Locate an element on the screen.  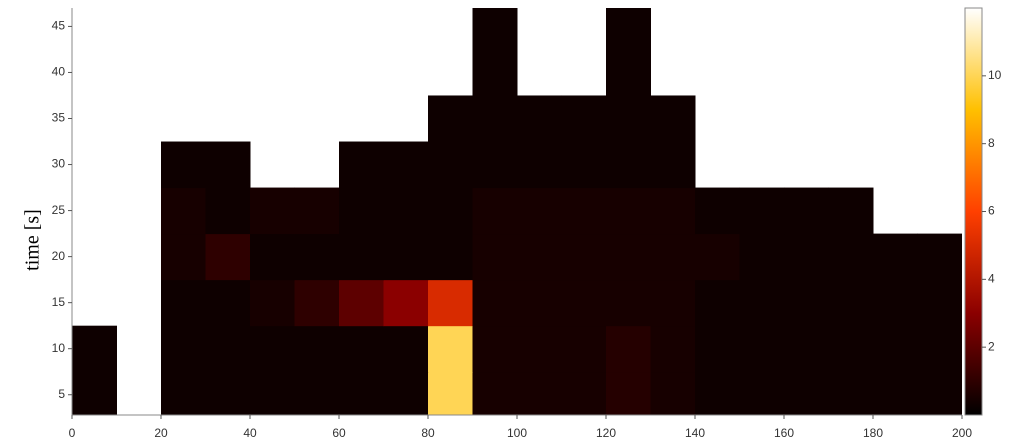
colorbar is located at coordinates (973, 211).